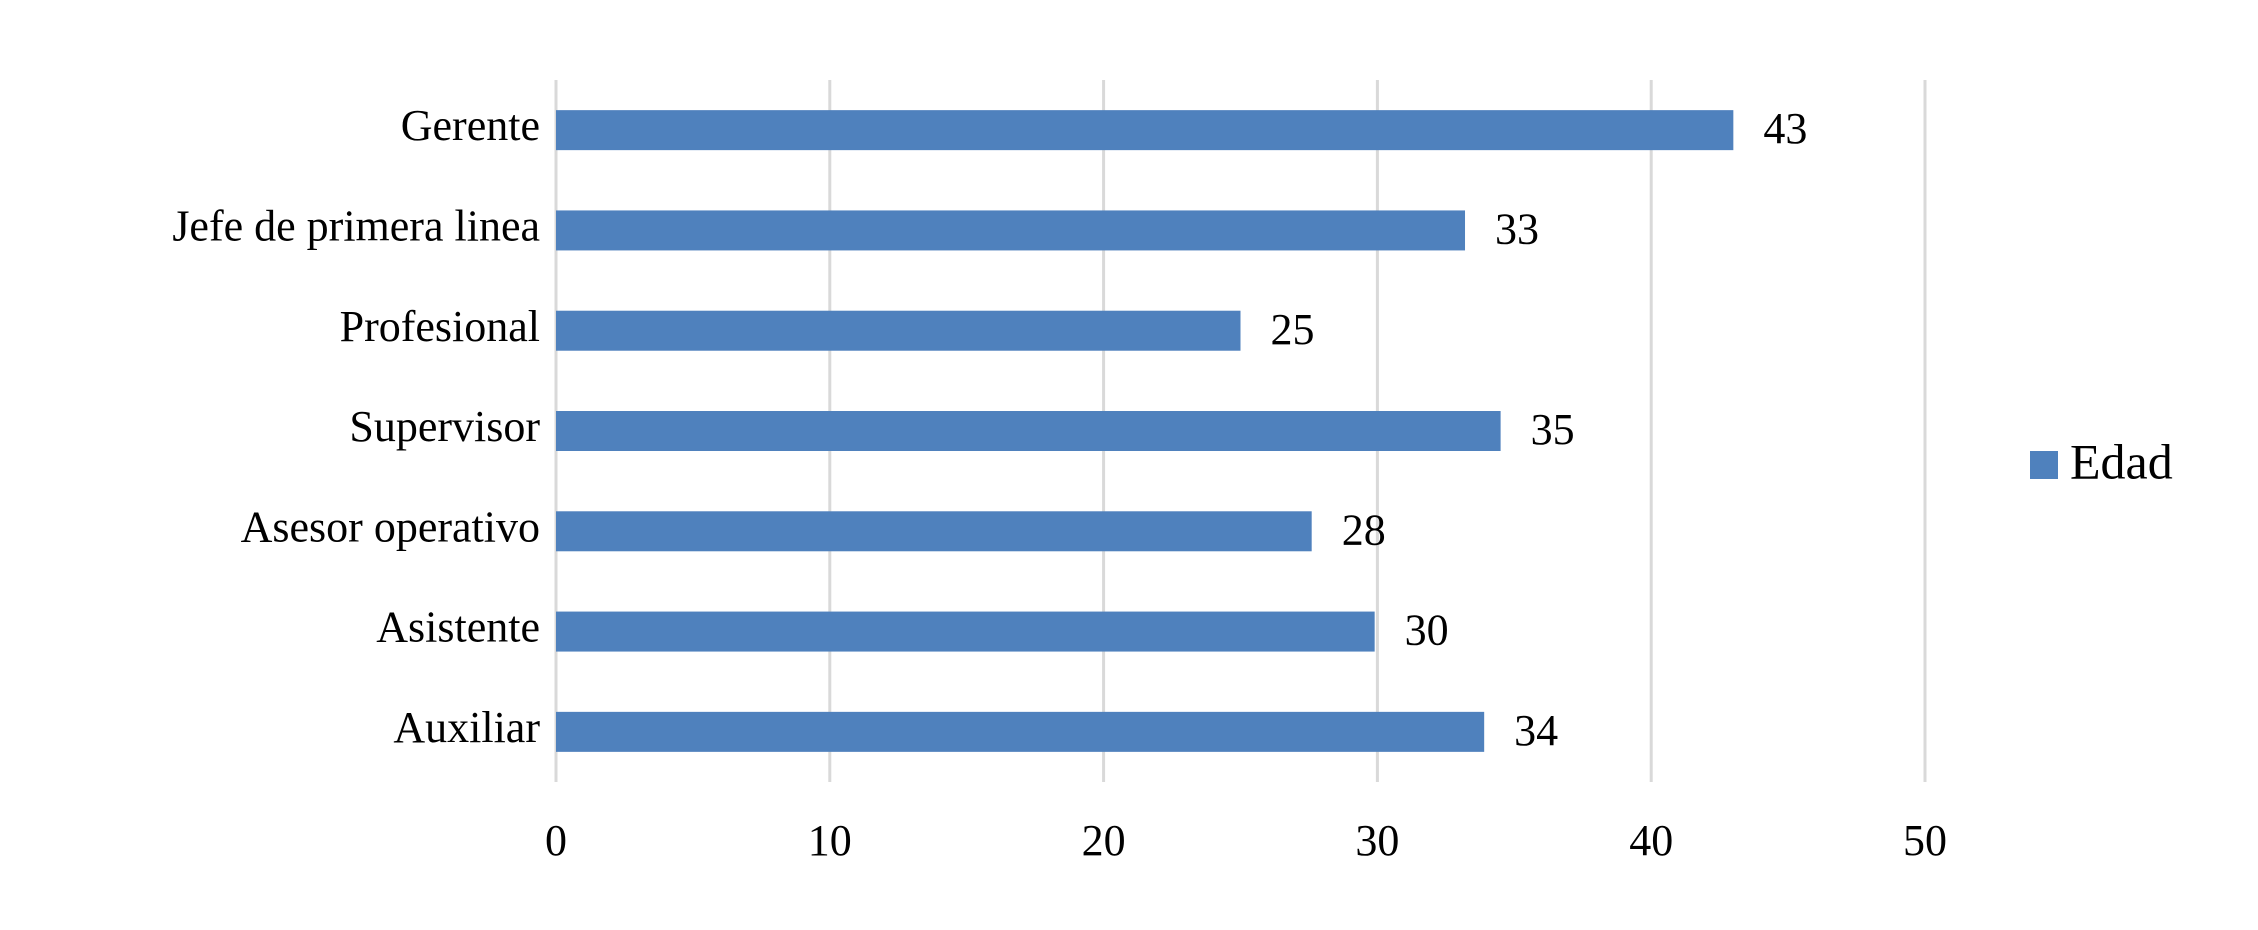 Image resolution: width=2258 pixels, height=930 pixels. What do you see at coordinates (1427, 630) in the screenshot?
I see `data-label: 30` at bounding box center [1427, 630].